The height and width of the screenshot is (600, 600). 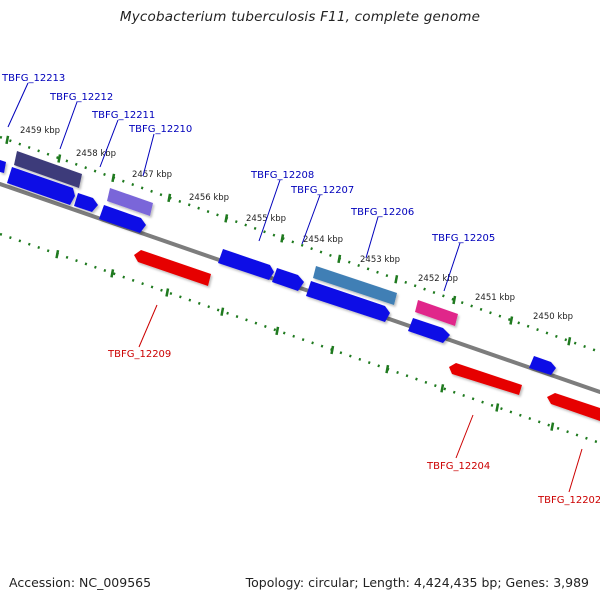 What do you see at coordinates (266, 219) in the screenshot?
I see `scale-label-2455: 2455 kbp` at bounding box center [266, 219].